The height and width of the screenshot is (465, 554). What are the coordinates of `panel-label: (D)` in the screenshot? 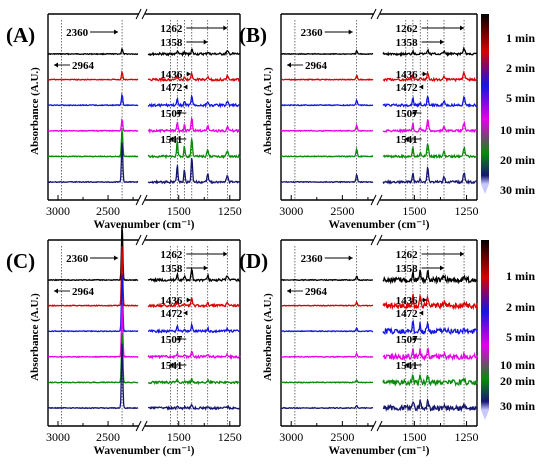 It's located at (253, 261).